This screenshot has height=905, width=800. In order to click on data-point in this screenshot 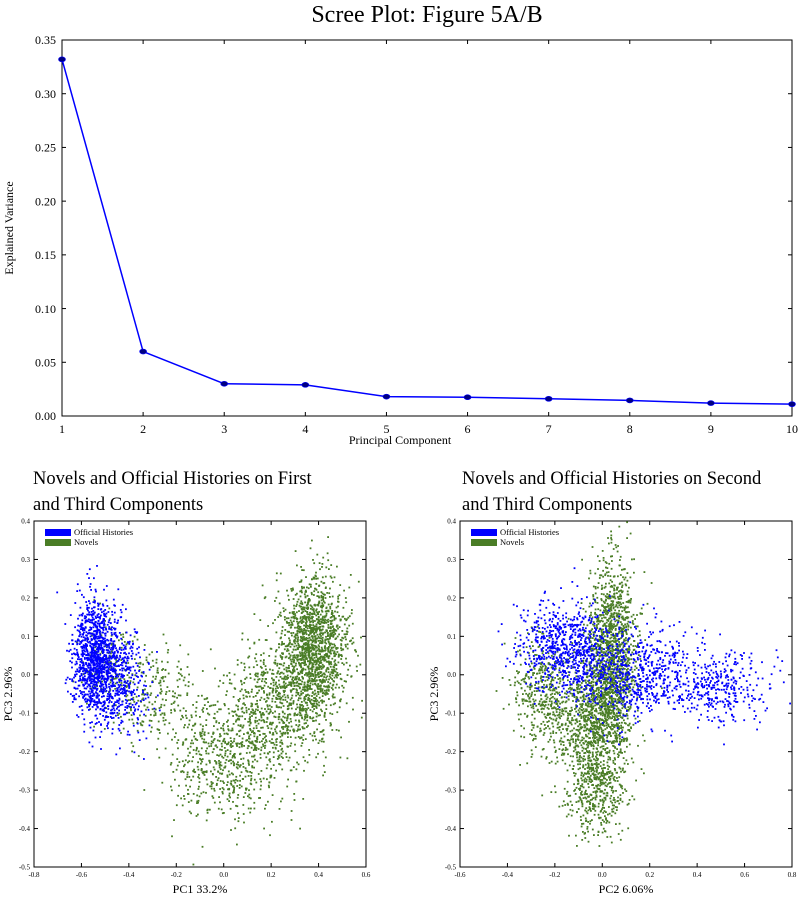, I will do `click(711, 403)`.